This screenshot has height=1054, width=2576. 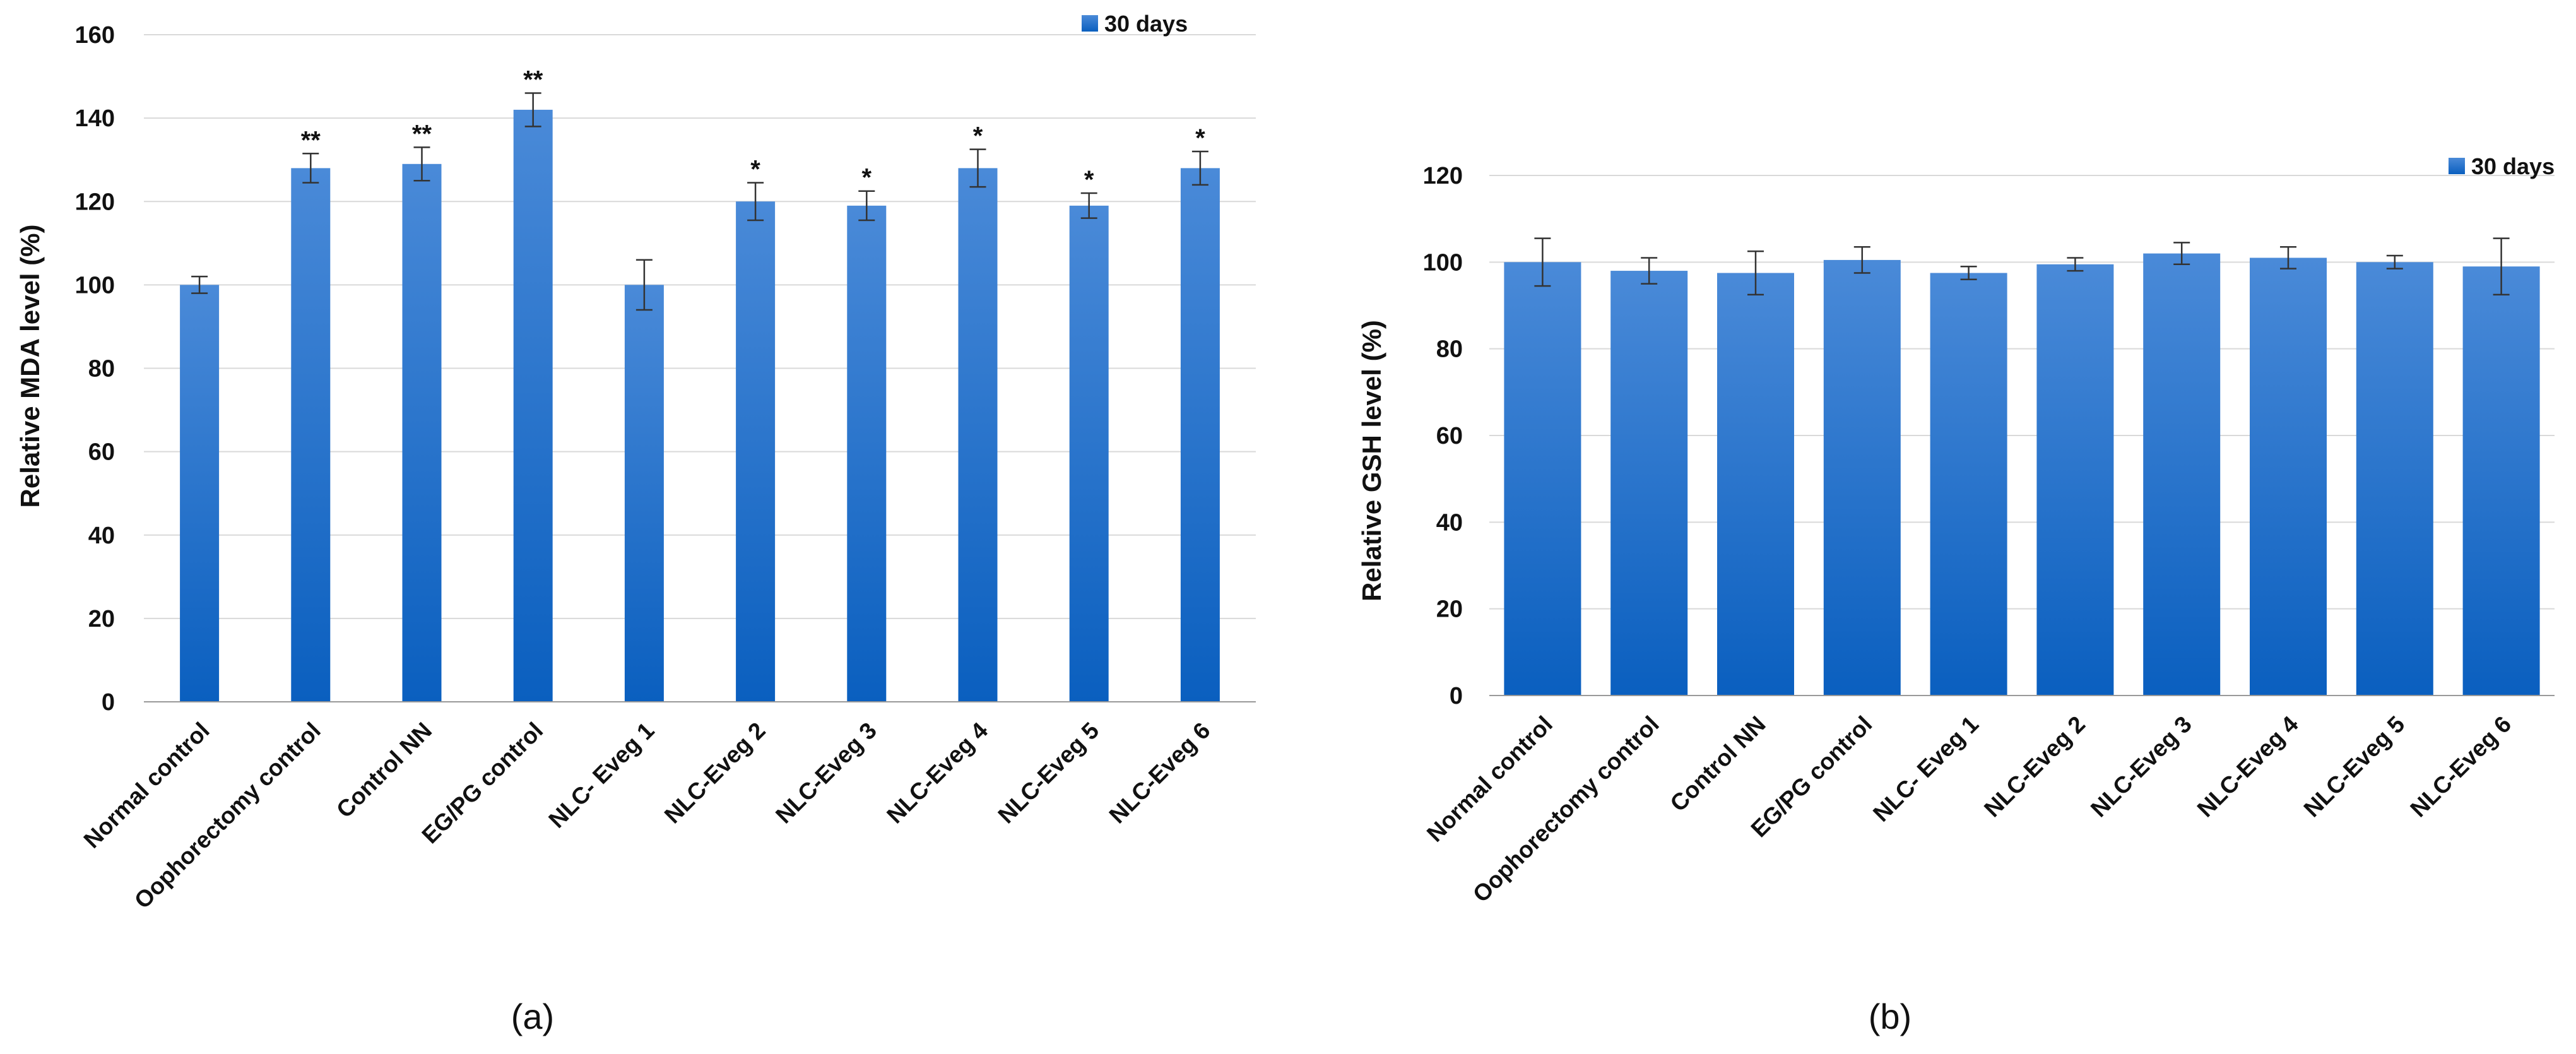 I want to click on y-tick-labels: 0 20 40 60 80 100 120, so click(x=1443, y=436).